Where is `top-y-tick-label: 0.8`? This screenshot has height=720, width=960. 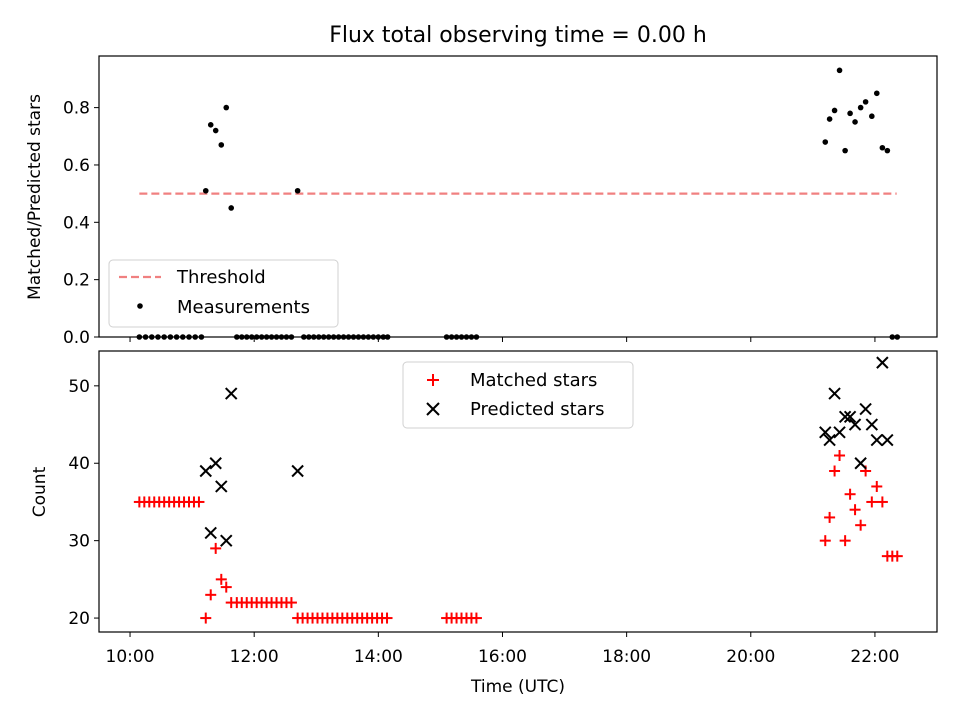 top-y-tick-label: 0.8 is located at coordinates (76, 109).